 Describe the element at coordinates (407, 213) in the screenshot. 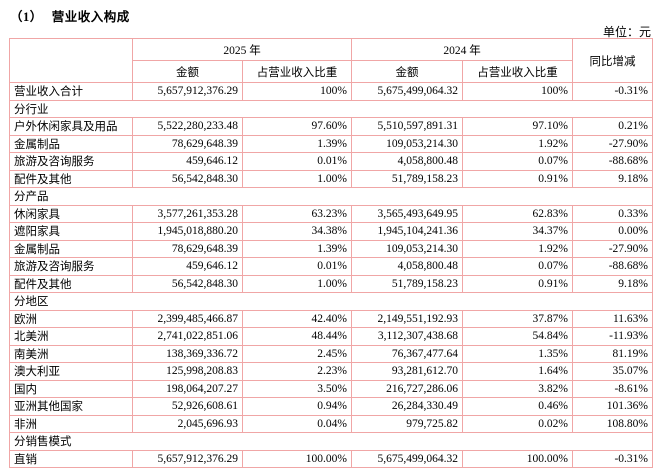

I see `cell-amount-2024: 3,565,493,649.95` at that location.